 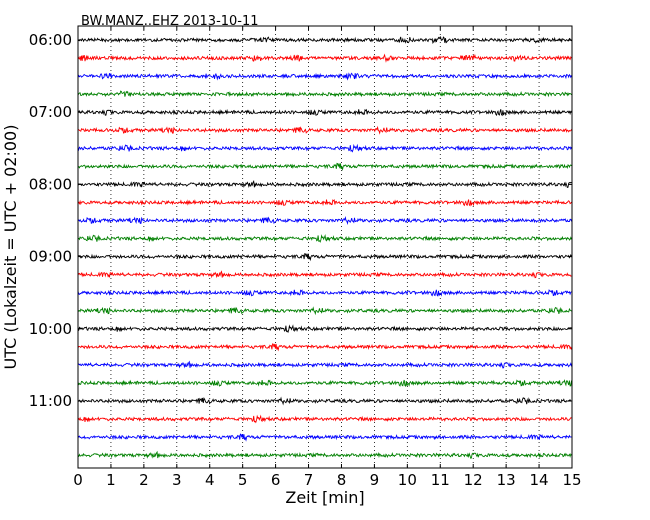 I want to click on y-tick-label: 11:00, so click(x=50, y=401).